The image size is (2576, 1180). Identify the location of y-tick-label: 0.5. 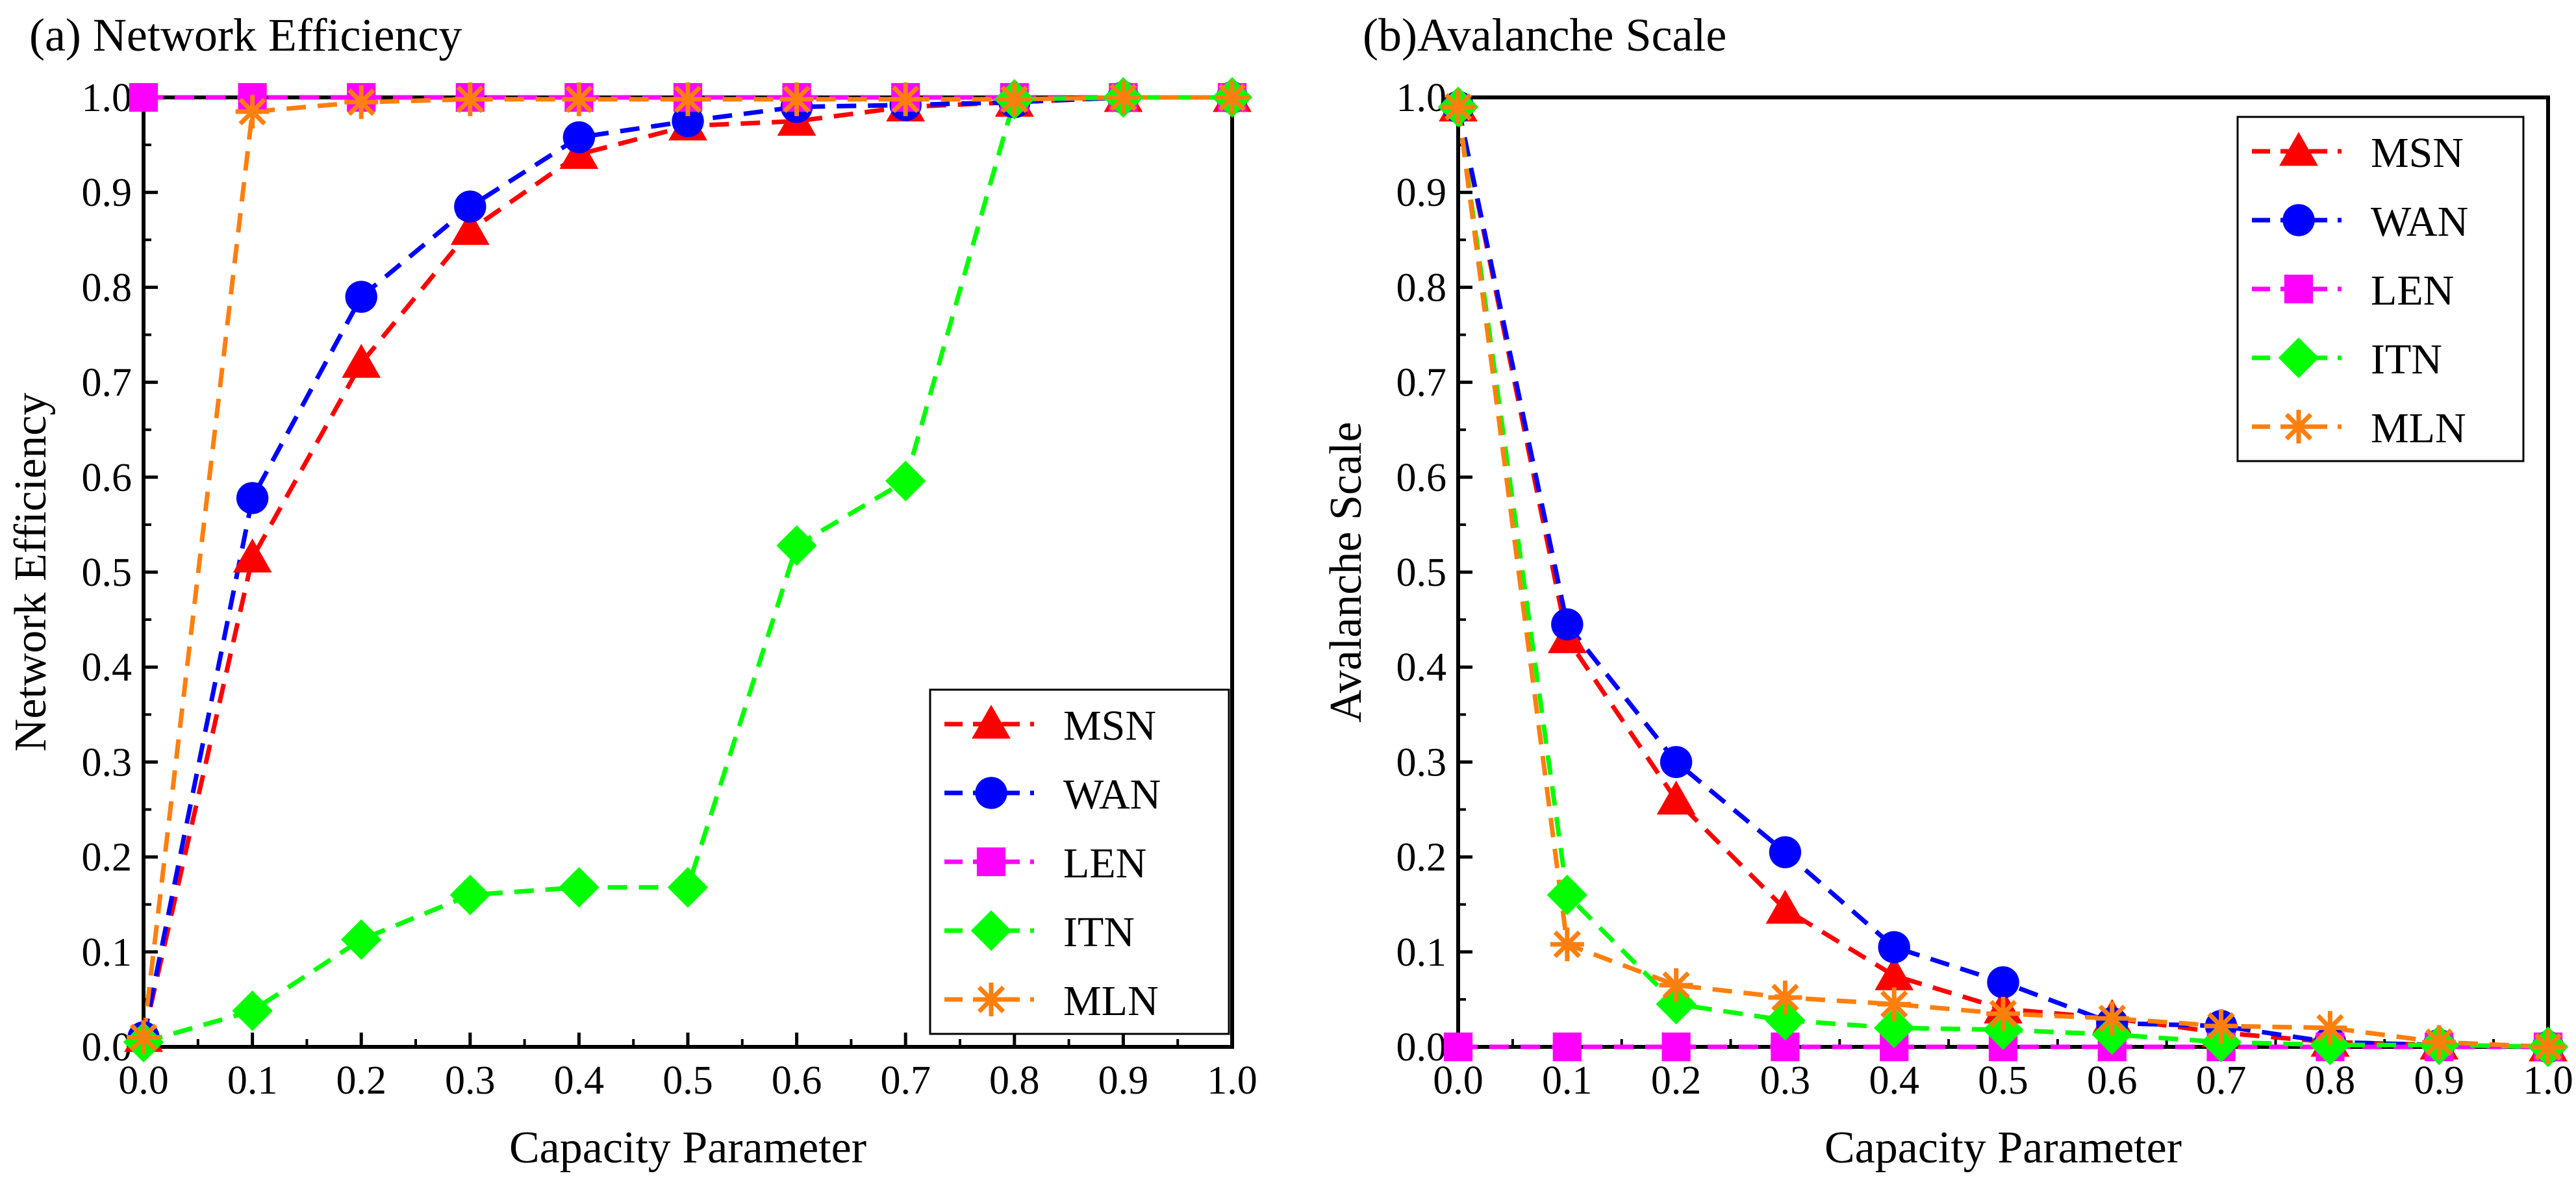
(107, 573).